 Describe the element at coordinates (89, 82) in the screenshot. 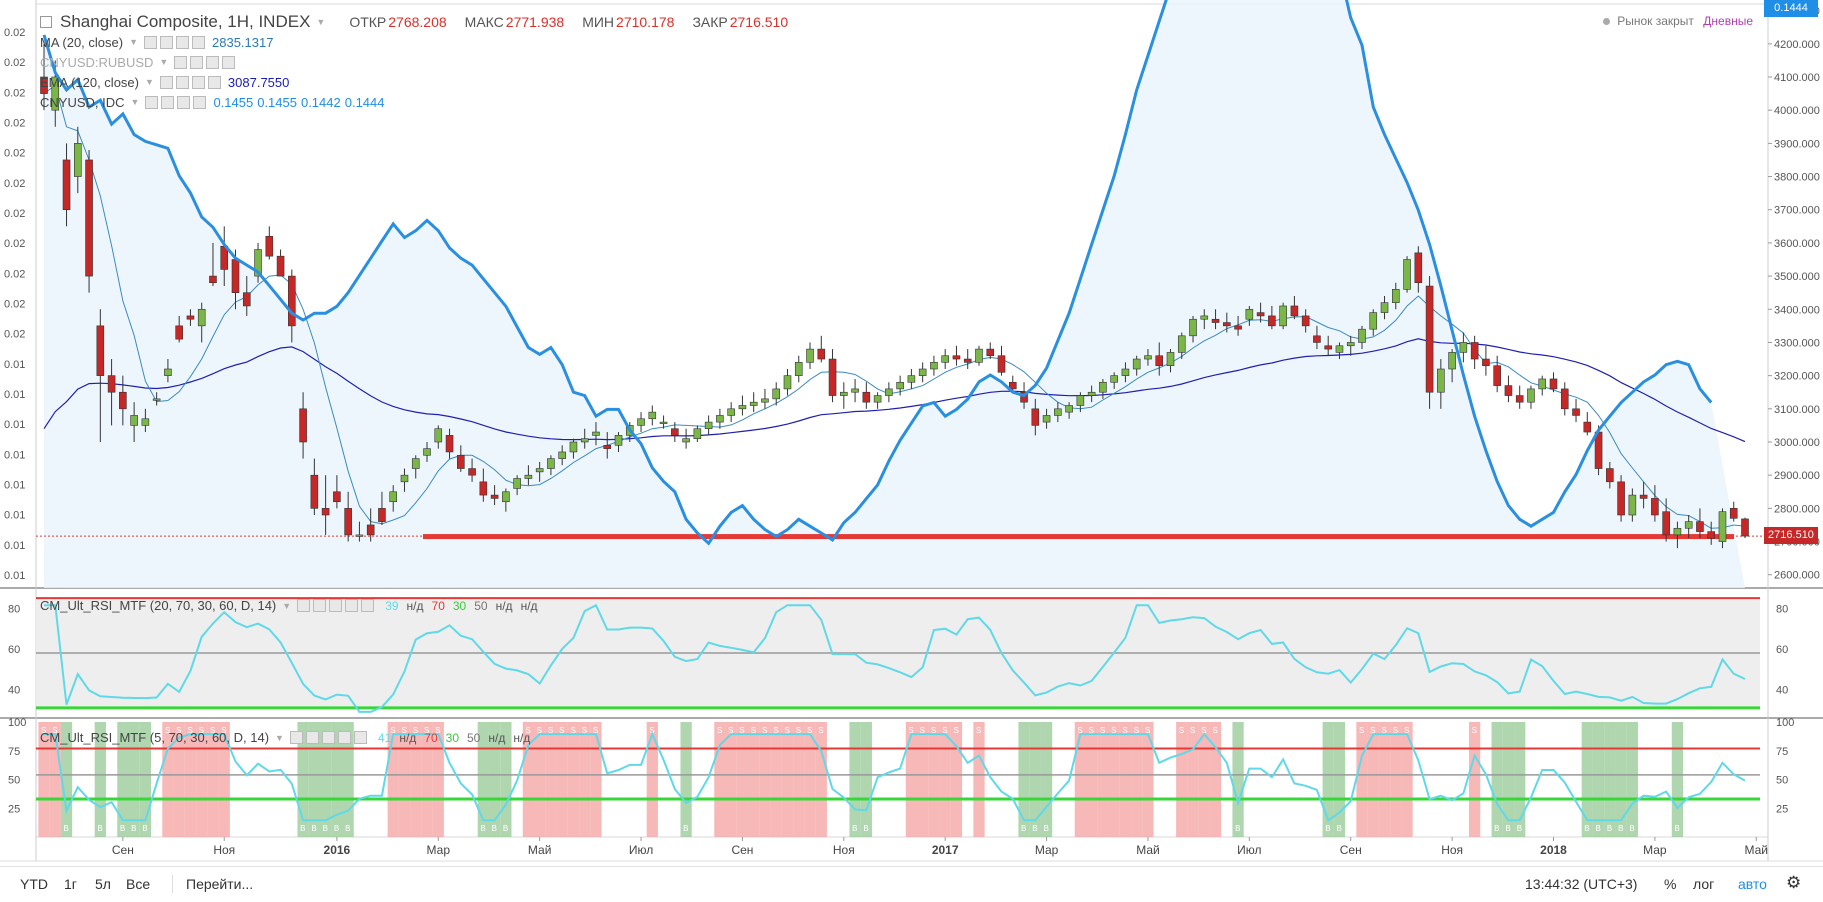

I see `indicator-label: EMA (120, close)` at that location.